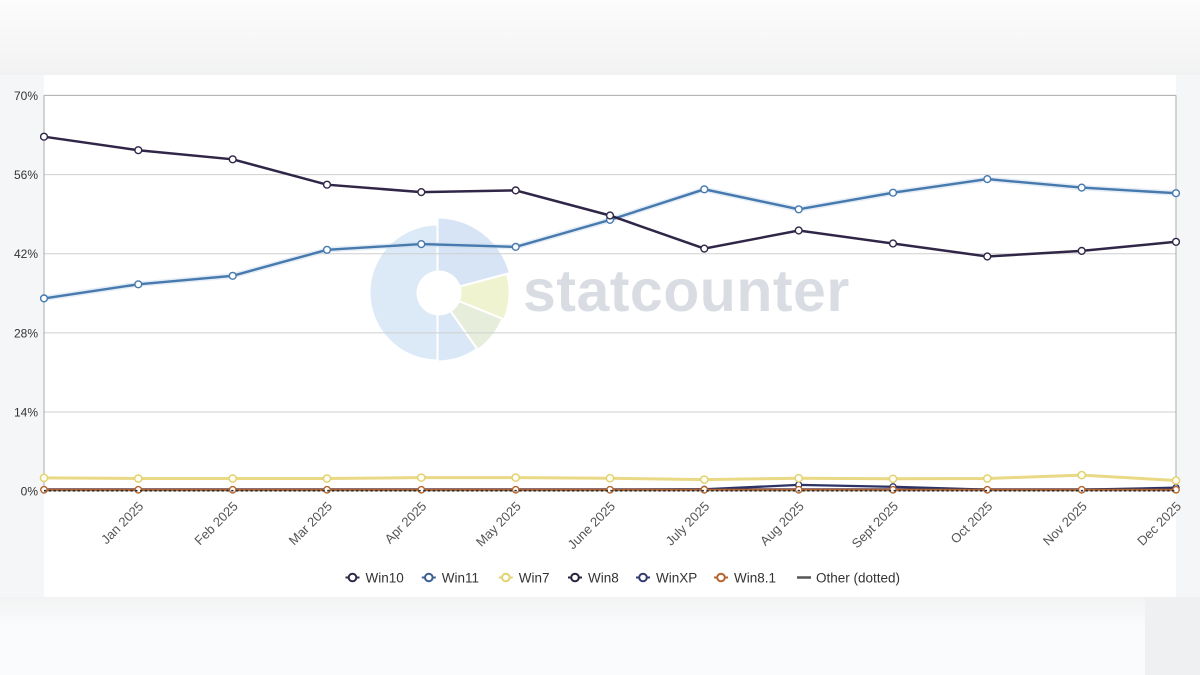 The height and width of the screenshot is (675, 1200). I want to click on svg-text: Other (dotted), so click(858, 578).